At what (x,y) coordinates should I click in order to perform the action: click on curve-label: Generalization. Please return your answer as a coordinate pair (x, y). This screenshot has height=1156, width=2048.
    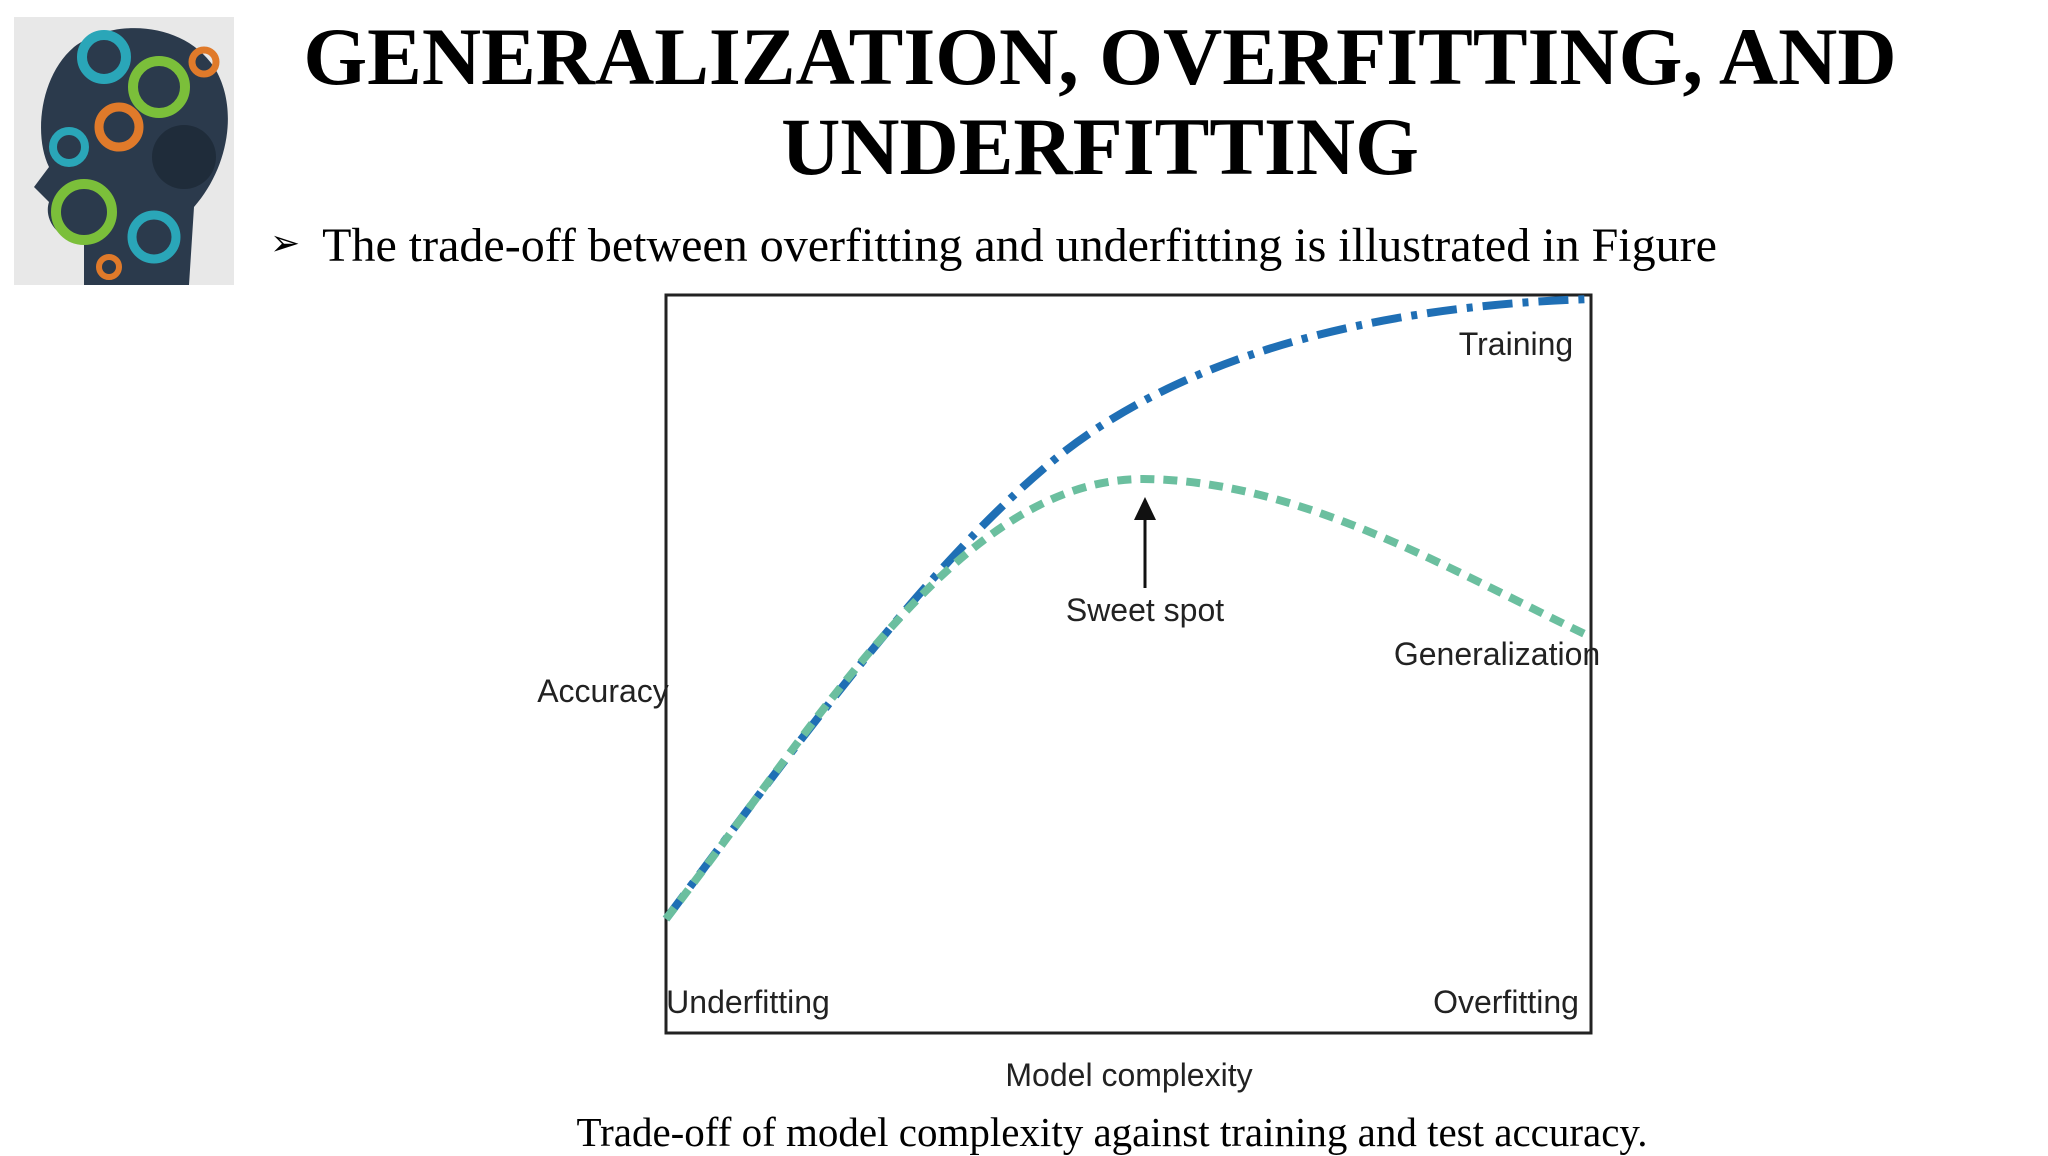
    Looking at the image, I should click on (1497, 654).